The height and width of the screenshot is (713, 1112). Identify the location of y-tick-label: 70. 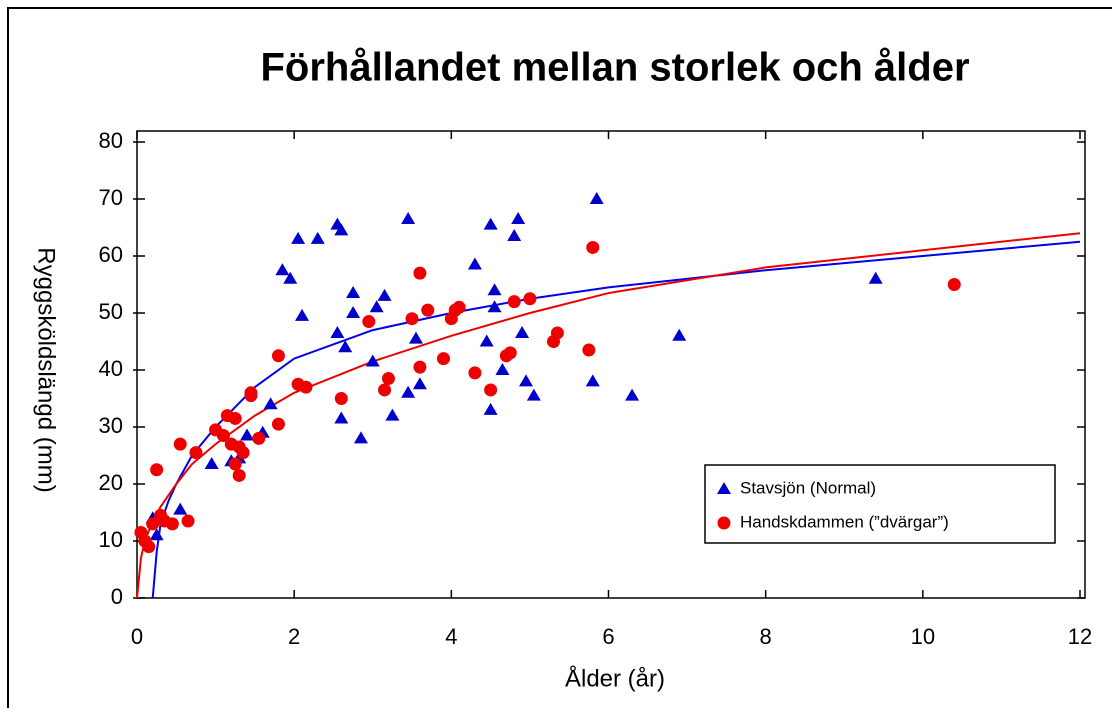
(111, 197).